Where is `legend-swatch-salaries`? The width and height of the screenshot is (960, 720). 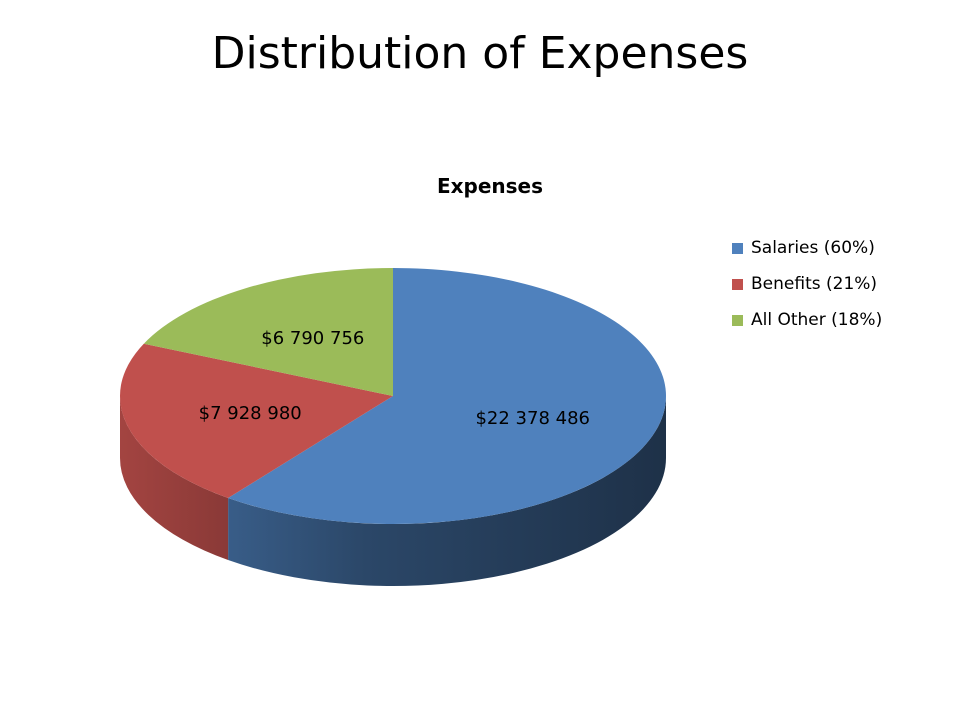 legend-swatch-salaries is located at coordinates (737, 248).